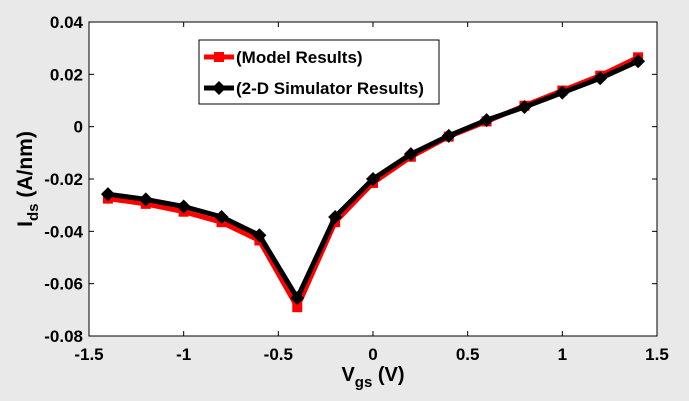 The image size is (689, 401). What do you see at coordinates (372, 354) in the screenshot?
I see `x-tick-label: 0` at bounding box center [372, 354].